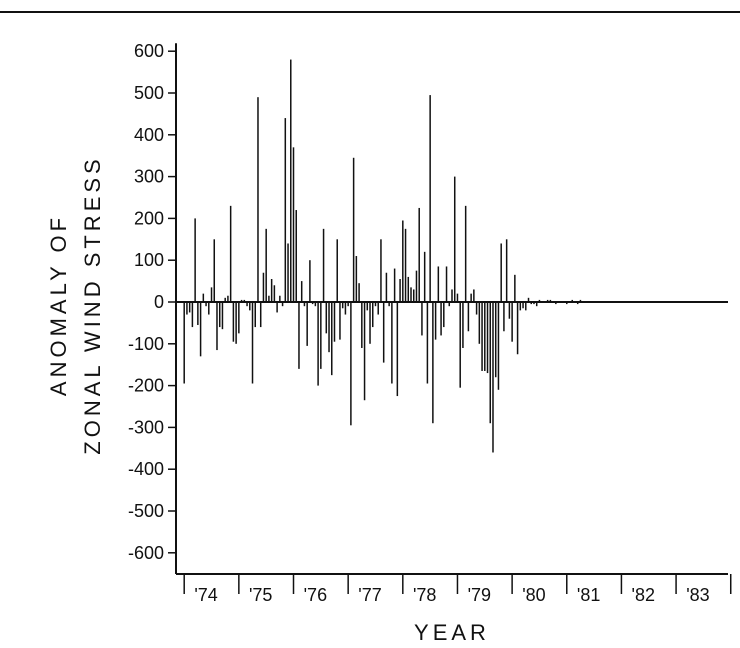  I want to click on y-tick-label: 300, so click(149, 177).